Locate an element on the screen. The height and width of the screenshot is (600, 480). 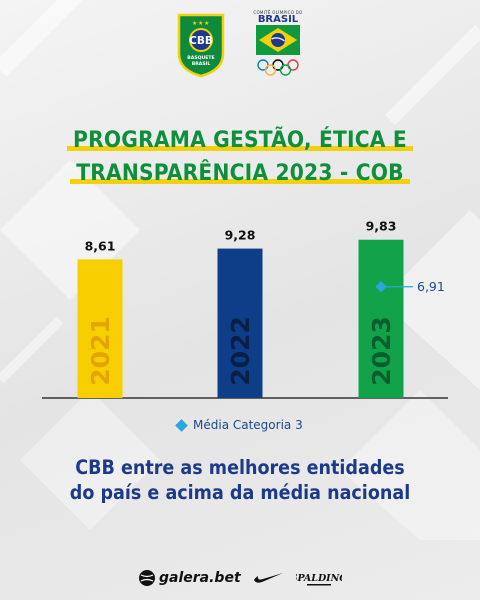
value-label-2021: 8,61 is located at coordinates (100, 245).